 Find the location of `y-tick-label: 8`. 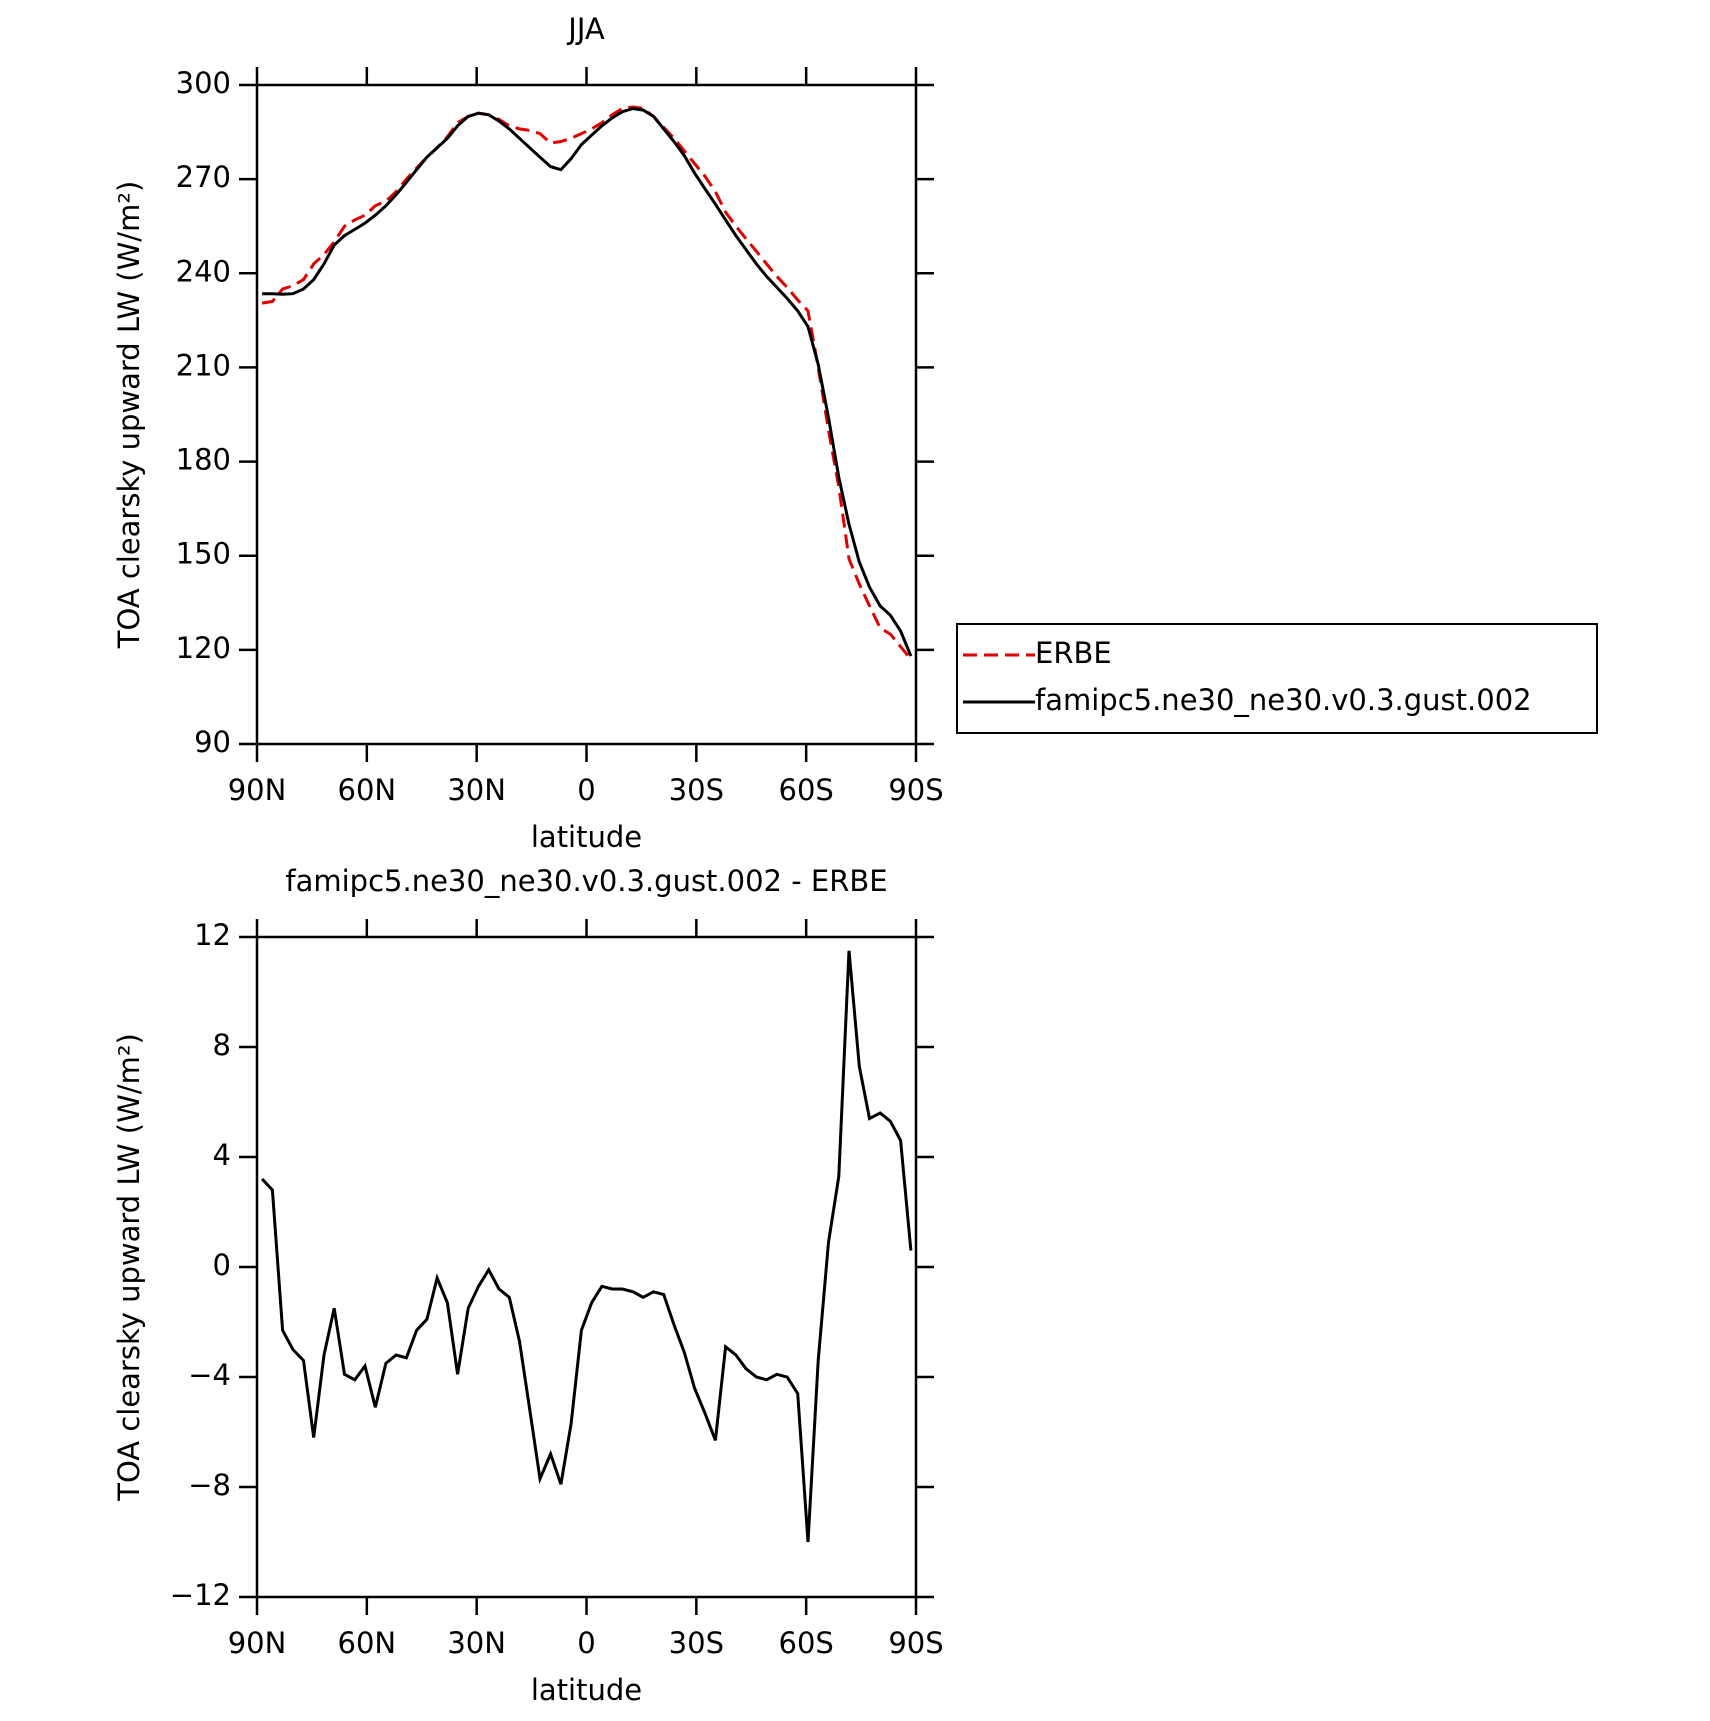

y-tick-label: 8 is located at coordinates (222, 1045).